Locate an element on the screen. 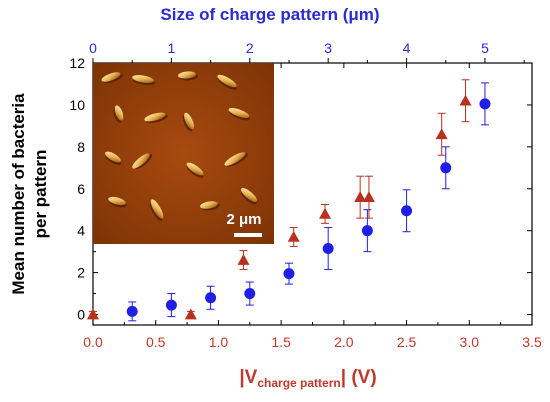 Image resolution: width=550 pixels, height=402 pixels. bottom-axis-title-main: |V is located at coordinates (248, 377).